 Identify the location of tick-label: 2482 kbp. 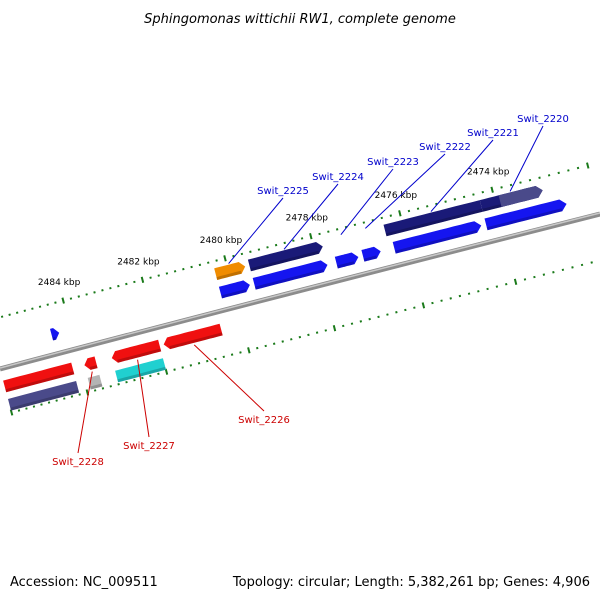
(138, 262).